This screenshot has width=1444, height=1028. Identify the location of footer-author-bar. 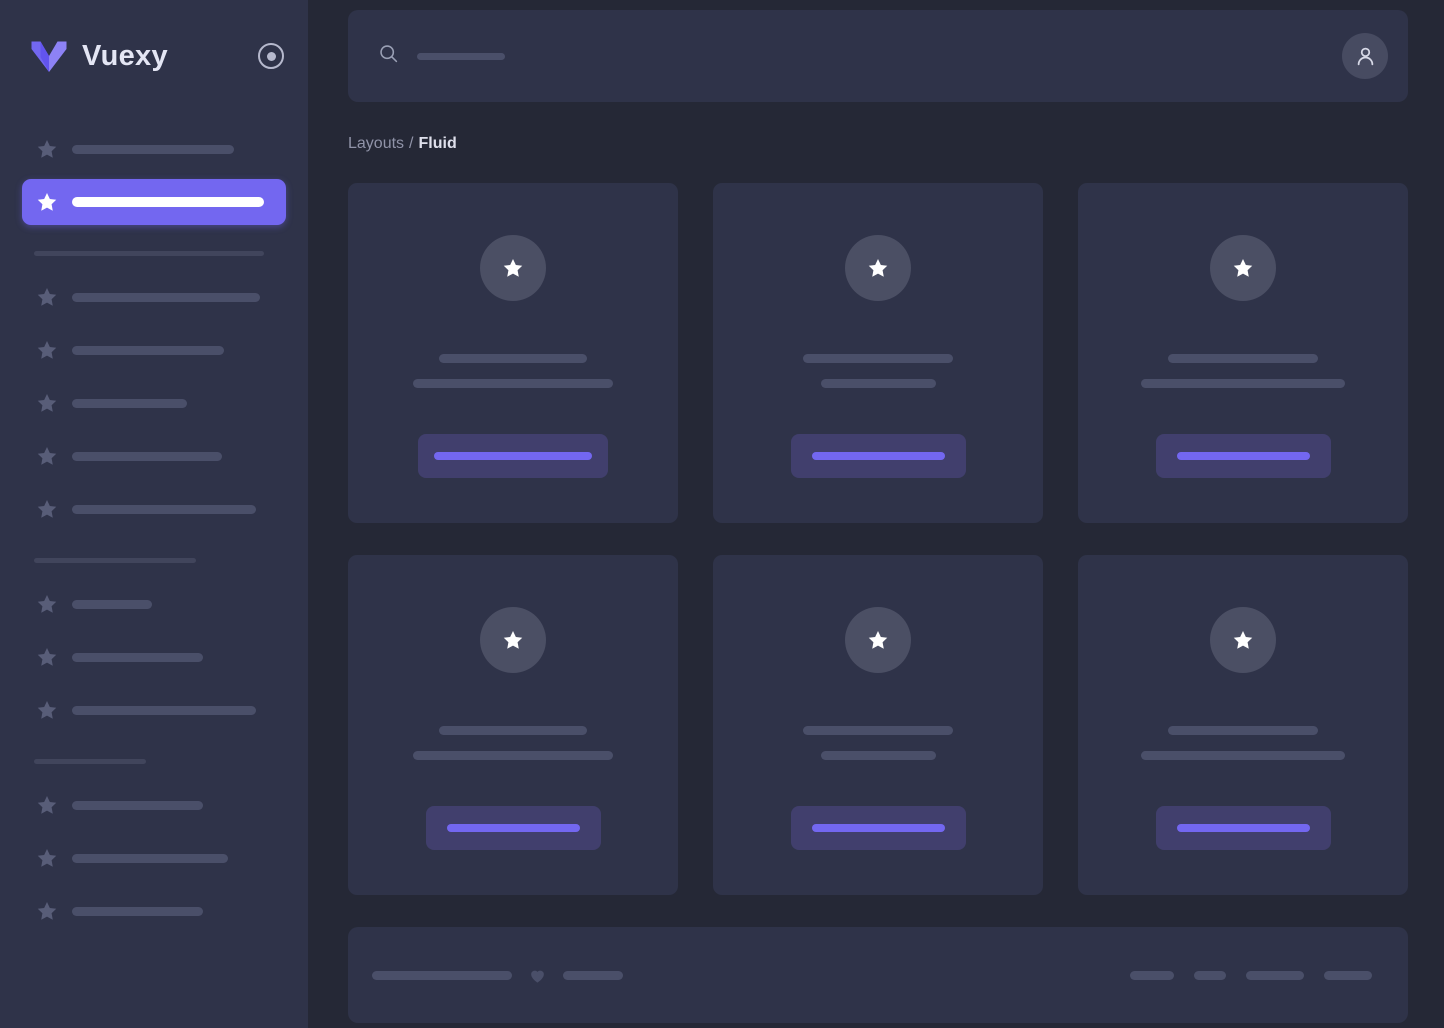
(593, 975).